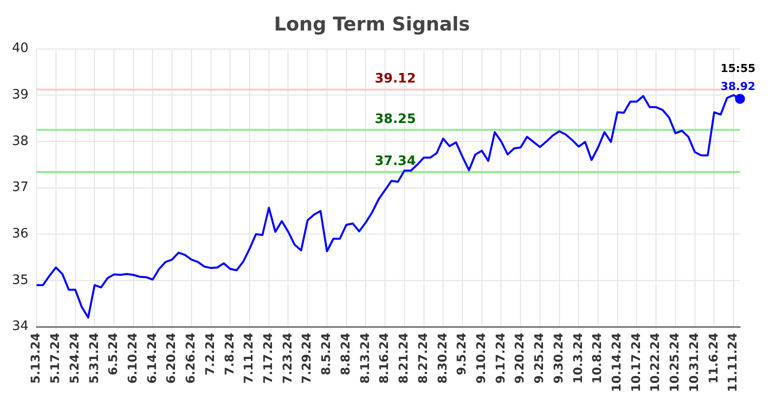  What do you see at coordinates (229, 354) in the screenshot?
I see `x-tick-label: 7.8.24` at bounding box center [229, 354].